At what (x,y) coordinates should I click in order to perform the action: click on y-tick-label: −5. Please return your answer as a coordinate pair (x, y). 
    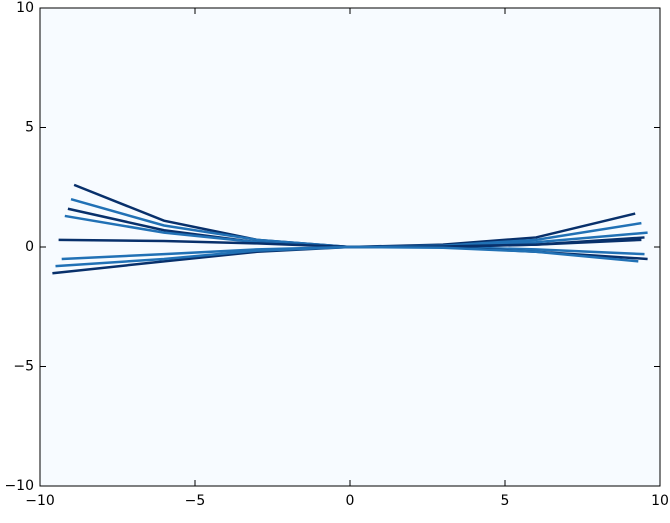
    Looking at the image, I should click on (23, 367).